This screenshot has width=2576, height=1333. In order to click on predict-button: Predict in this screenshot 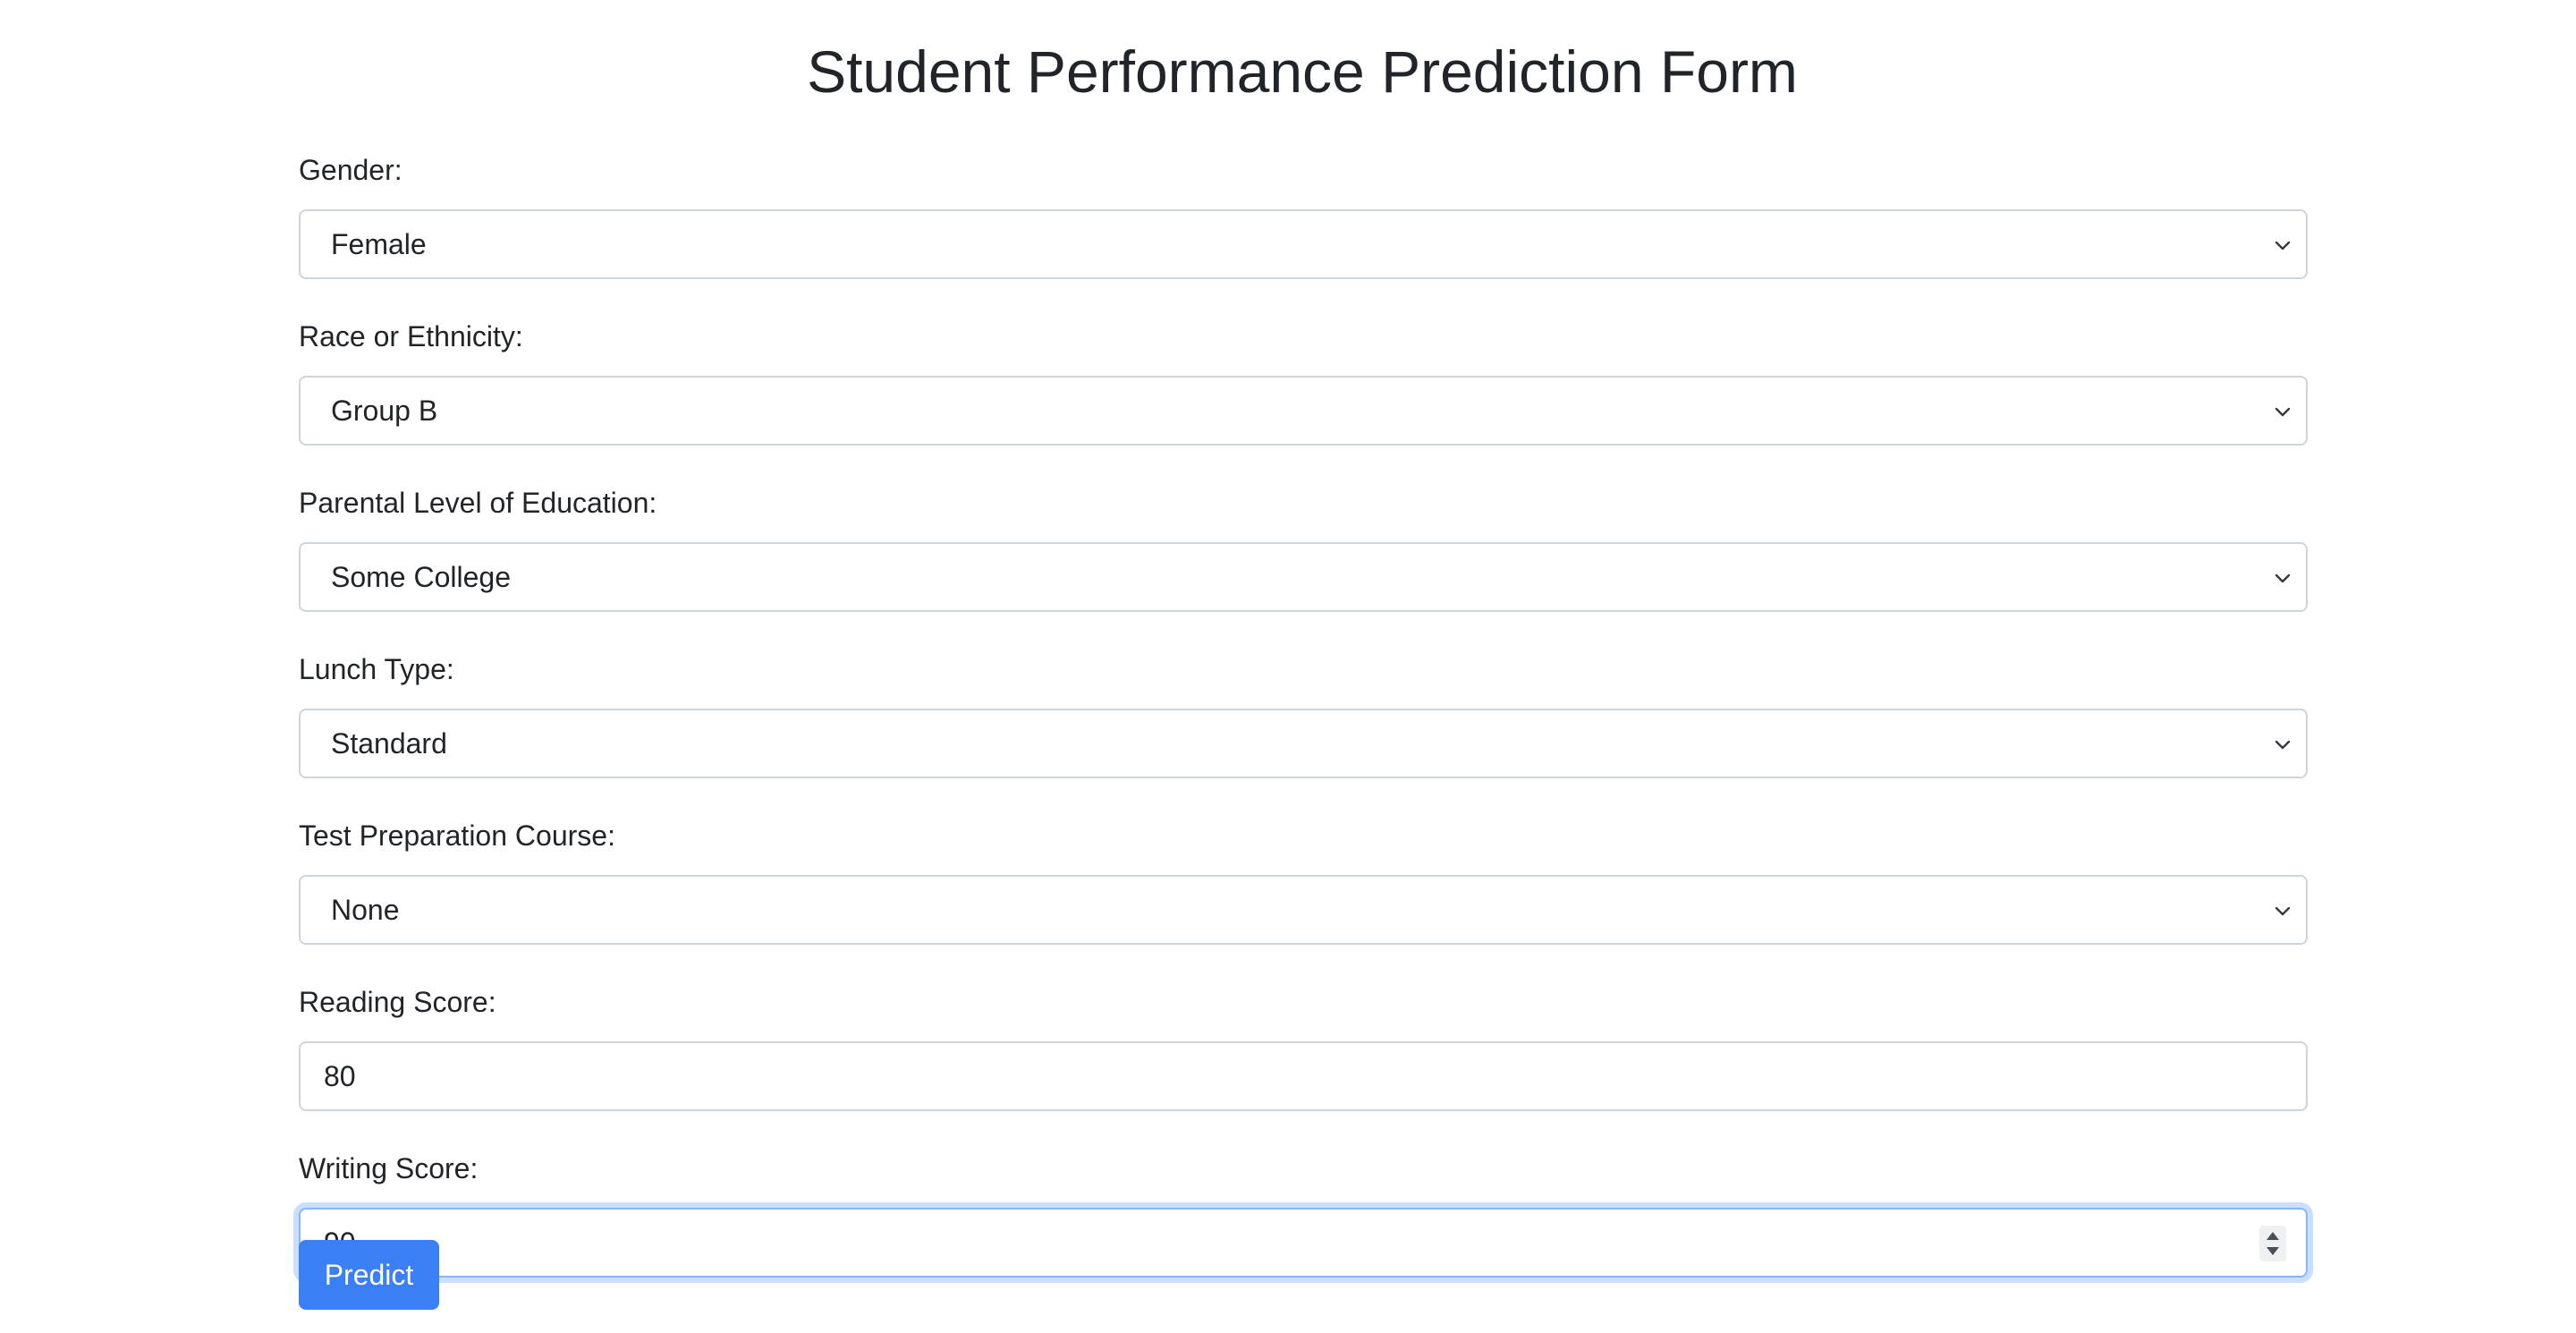, I will do `click(369, 1275)`.